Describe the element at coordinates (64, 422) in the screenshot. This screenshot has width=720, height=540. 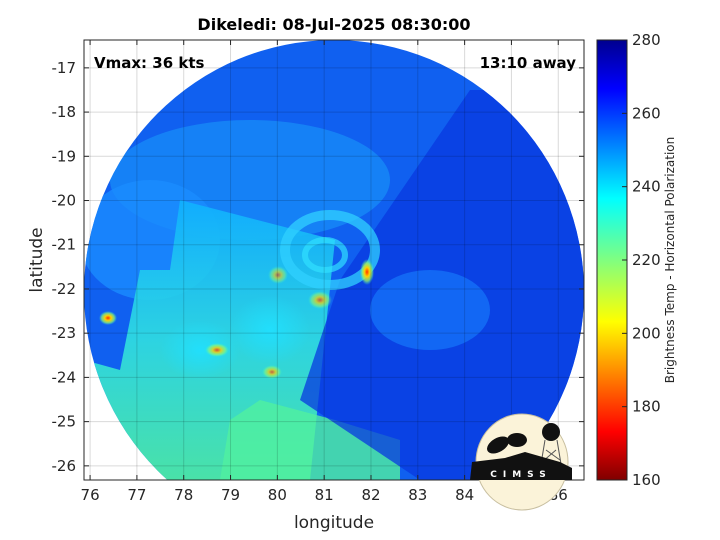
I see `y-tick-label: -25` at that location.